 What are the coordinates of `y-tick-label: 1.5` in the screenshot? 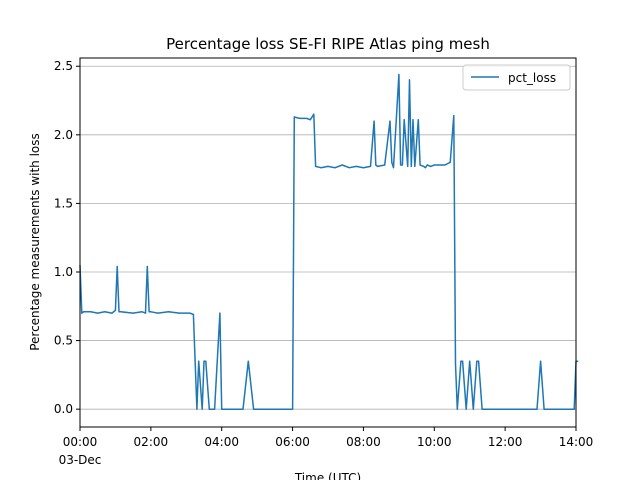 It's located at (63, 203).